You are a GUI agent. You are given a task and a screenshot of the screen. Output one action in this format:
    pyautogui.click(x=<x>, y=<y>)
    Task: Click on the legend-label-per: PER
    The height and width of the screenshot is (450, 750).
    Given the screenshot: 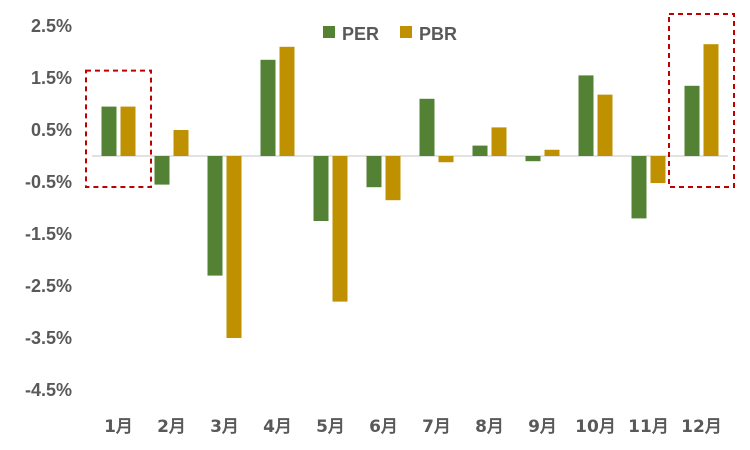 What is the action you would take?
    pyautogui.click(x=360, y=34)
    